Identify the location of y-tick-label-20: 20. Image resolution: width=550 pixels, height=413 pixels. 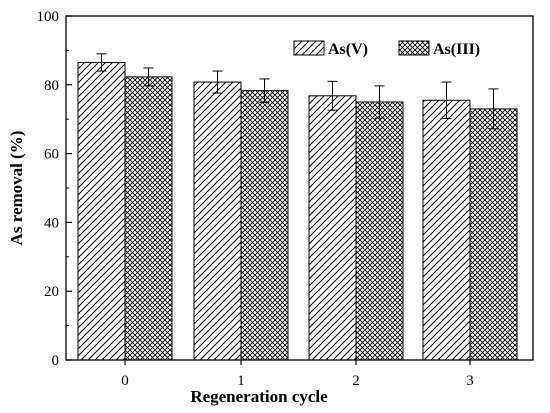
(51, 292).